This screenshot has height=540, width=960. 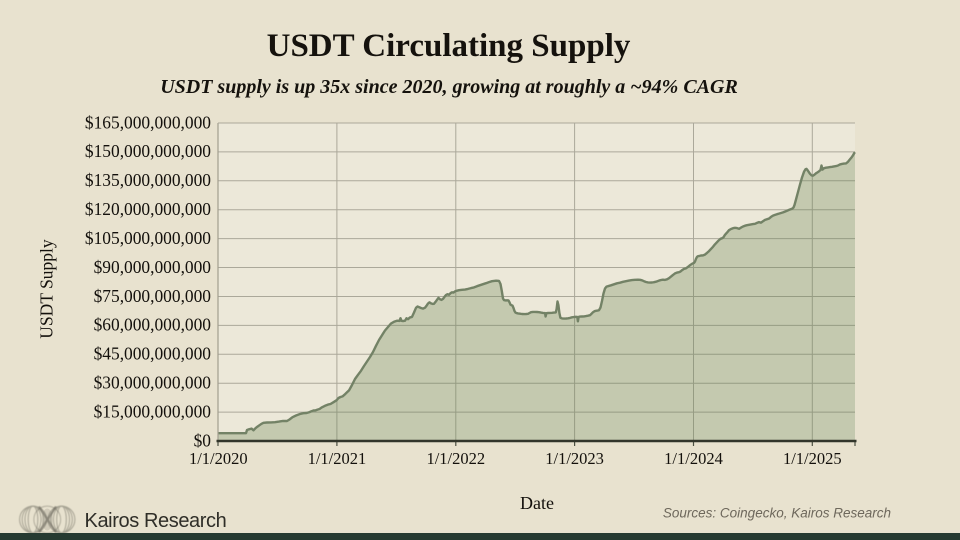 What do you see at coordinates (449, 46) in the screenshot?
I see `svg-text: USDT Circulating Supply` at bounding box center [449, 46].